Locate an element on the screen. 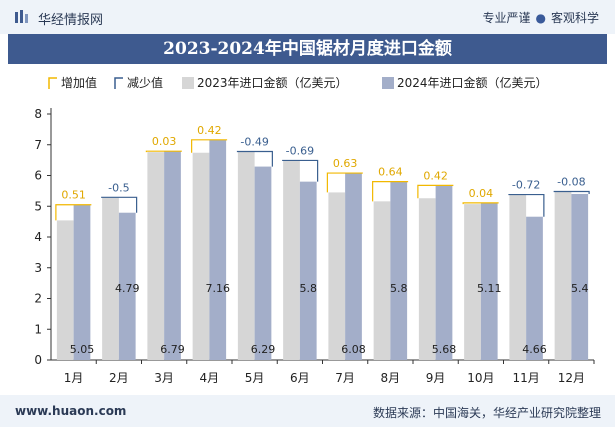  x-tick-label: 7月 is located at coordinates (345, 378).